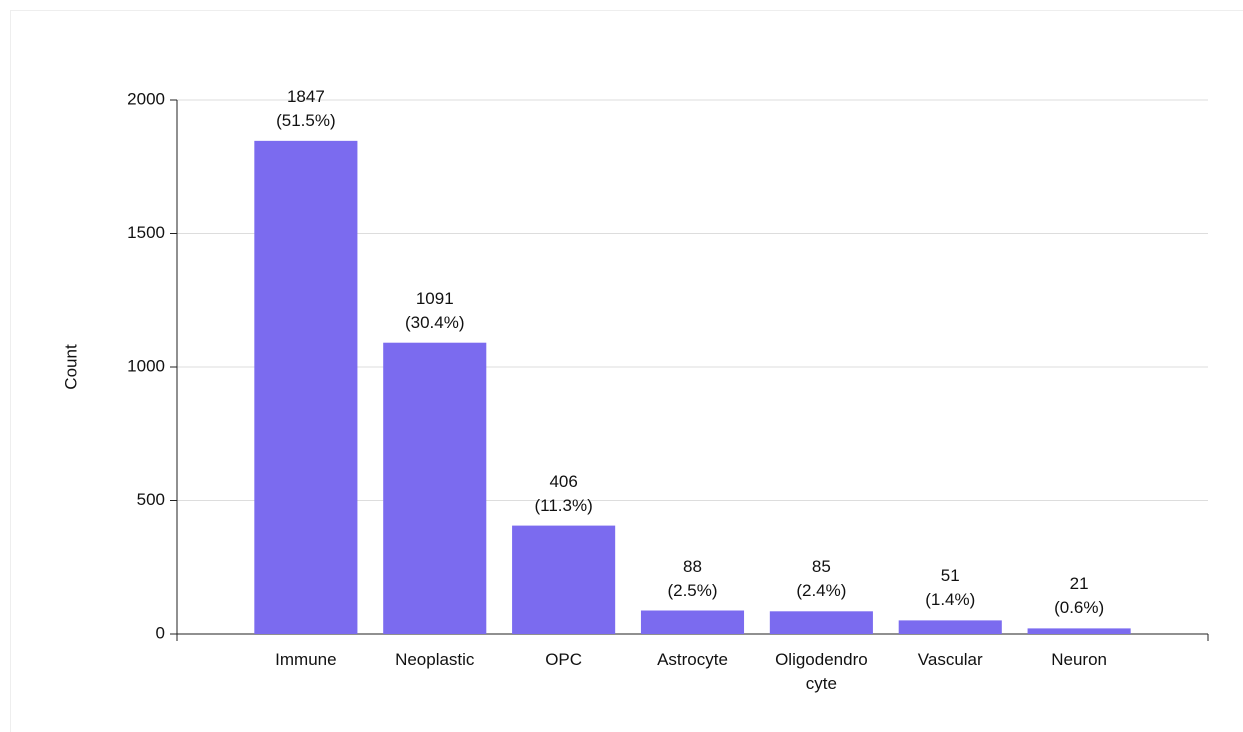 The width and height of the screenshot is (1243, 732). What do you see at coordinates (950, 659) in the screenshot?
I see `x-tick-label: Vascular` at bounding box center [950, 659].